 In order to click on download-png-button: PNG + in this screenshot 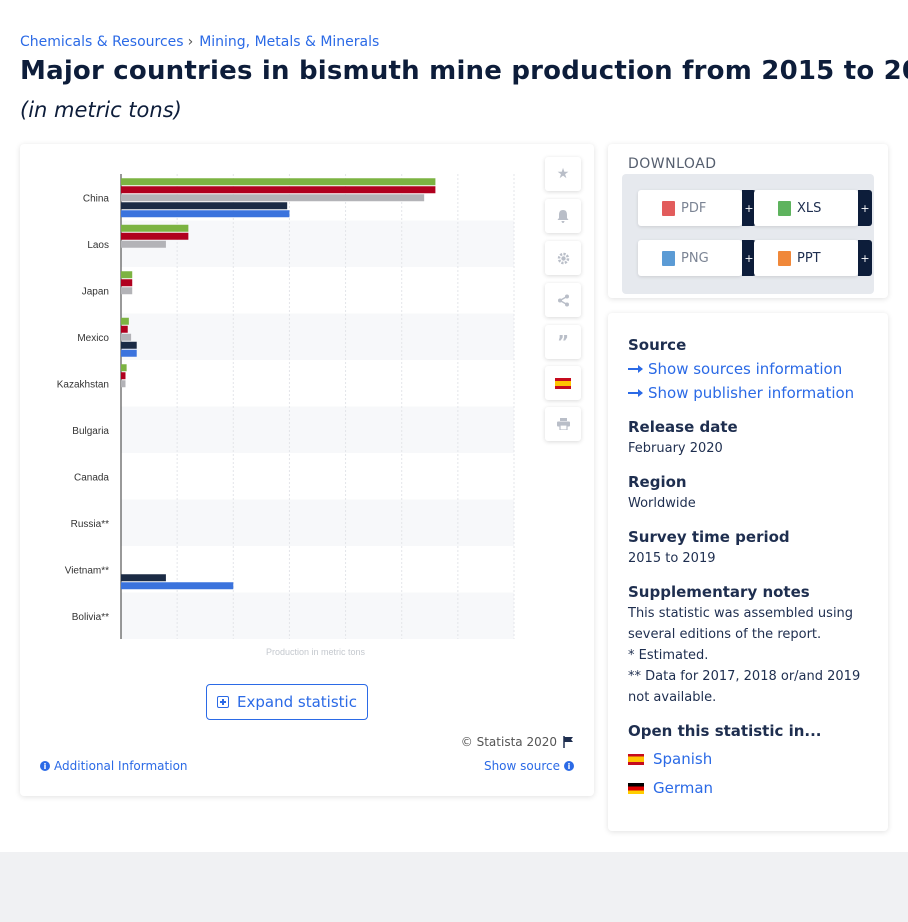, I will do `click(697, 258)`.